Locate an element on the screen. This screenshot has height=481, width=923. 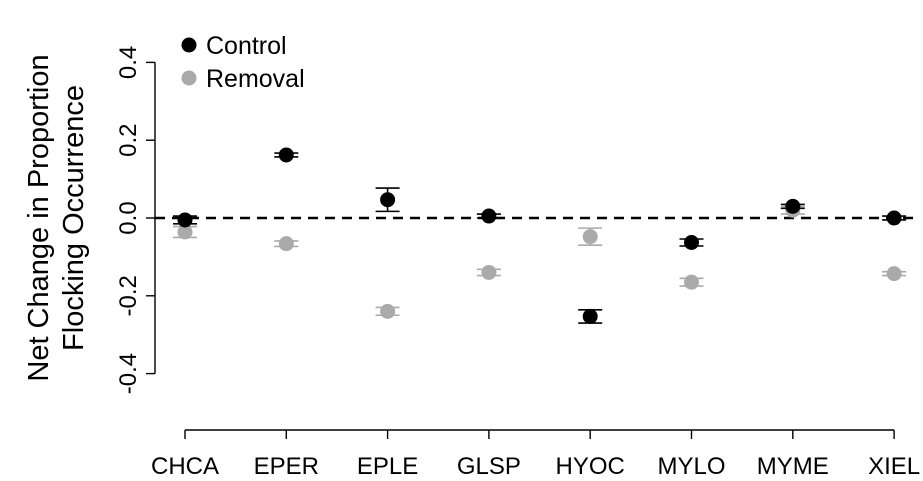
x-tick-label: MYME is located at coordinates (793, 466).